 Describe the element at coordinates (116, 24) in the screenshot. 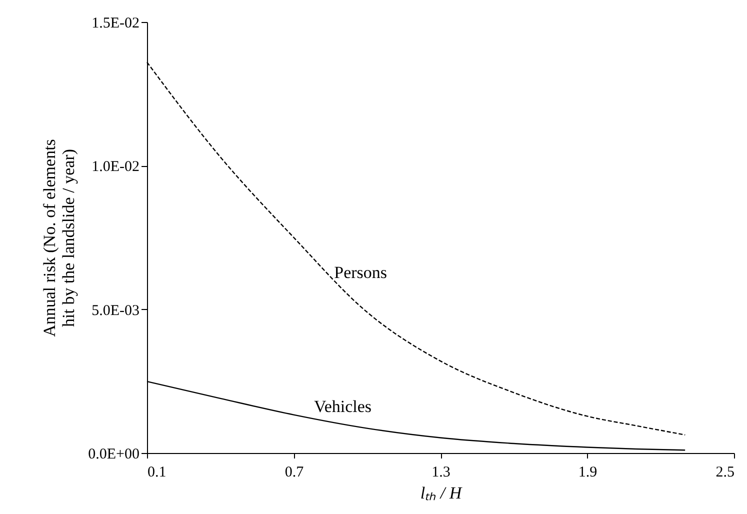

I see `y-tick-label: 1.5E-02` at that location.